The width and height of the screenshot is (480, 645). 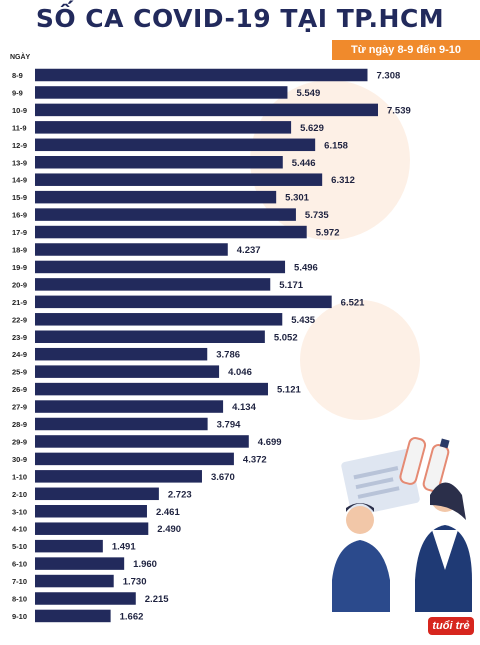 What do you see at coordinates (19, 127) in the screenshot?
I see `category-label: 11-9` at bounding box center [19, 127].